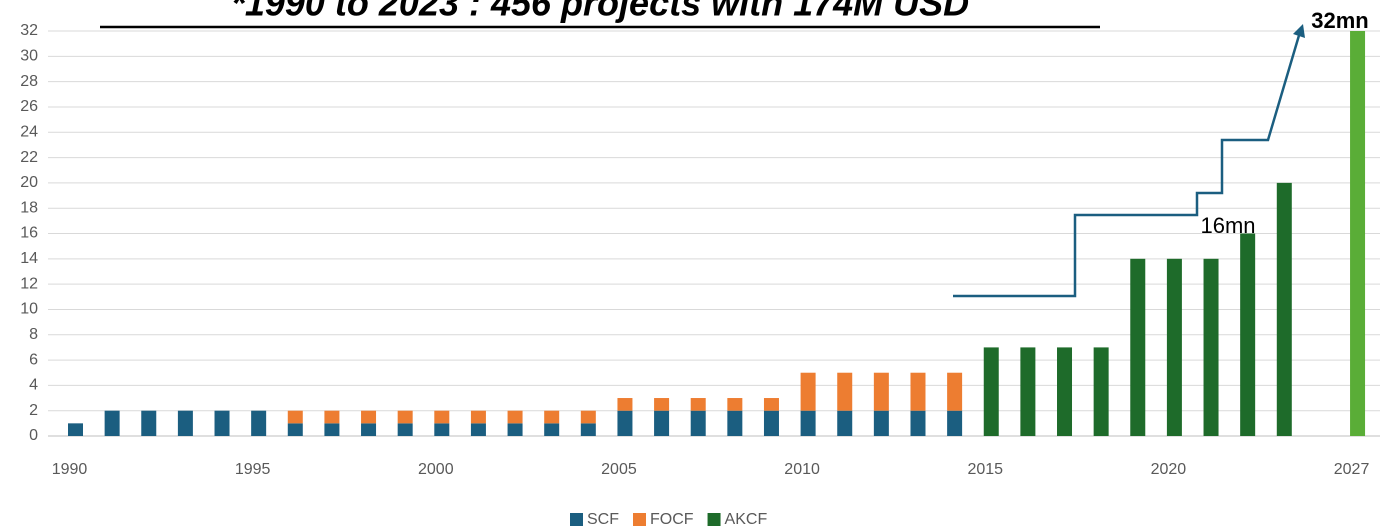  I want to click on legend-label: SCF, so click(603, 519).